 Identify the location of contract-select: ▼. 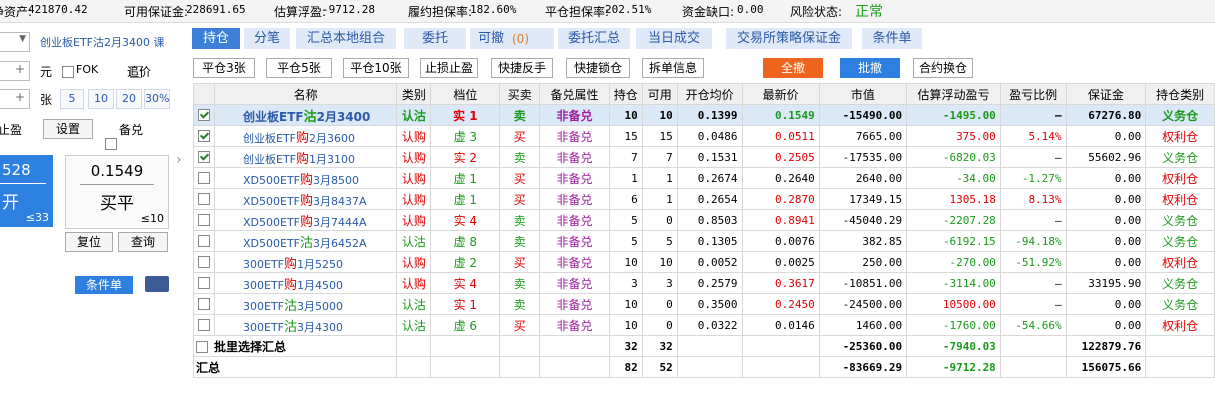
(15, 42).